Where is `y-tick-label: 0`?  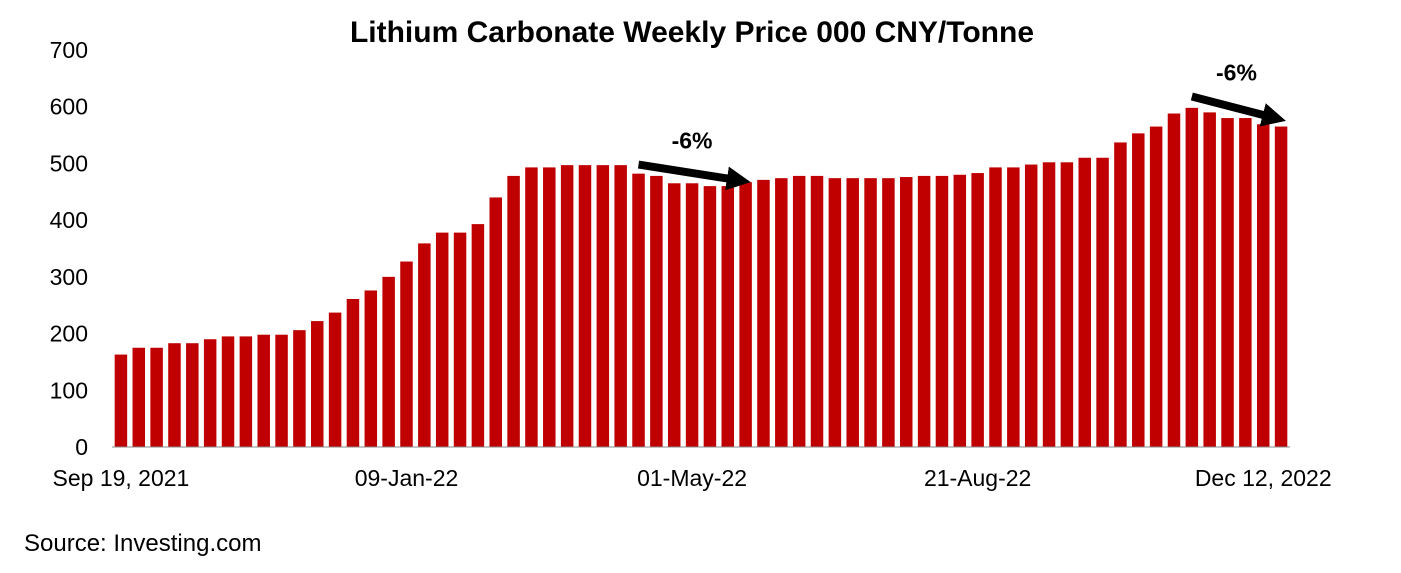 y-tick-label: 0 is located at coordinates (81, 447).